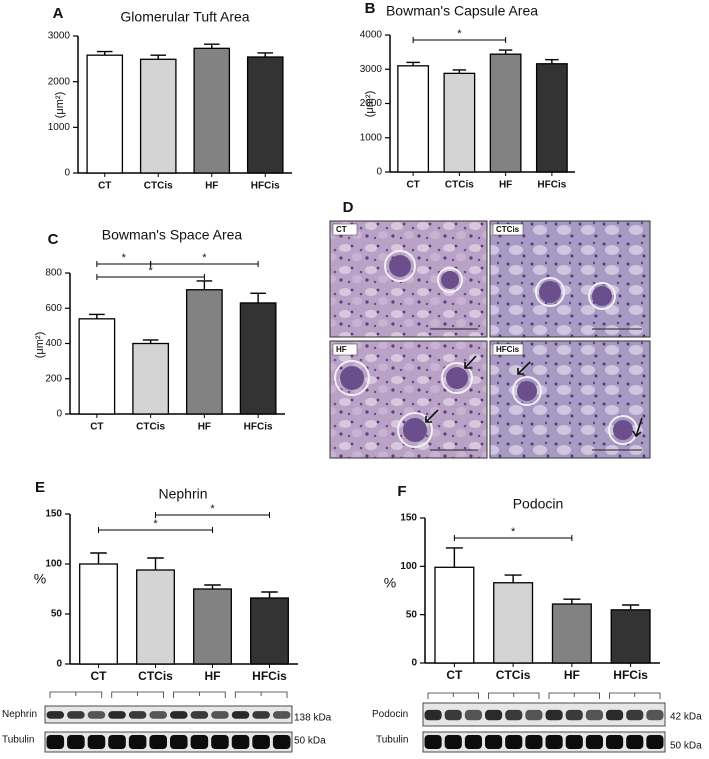 The width and height of the screenshot is (709, 759). Describe the element at coordinates (58, 13) in the screenshot. I see `panel-letter: A` at that location.